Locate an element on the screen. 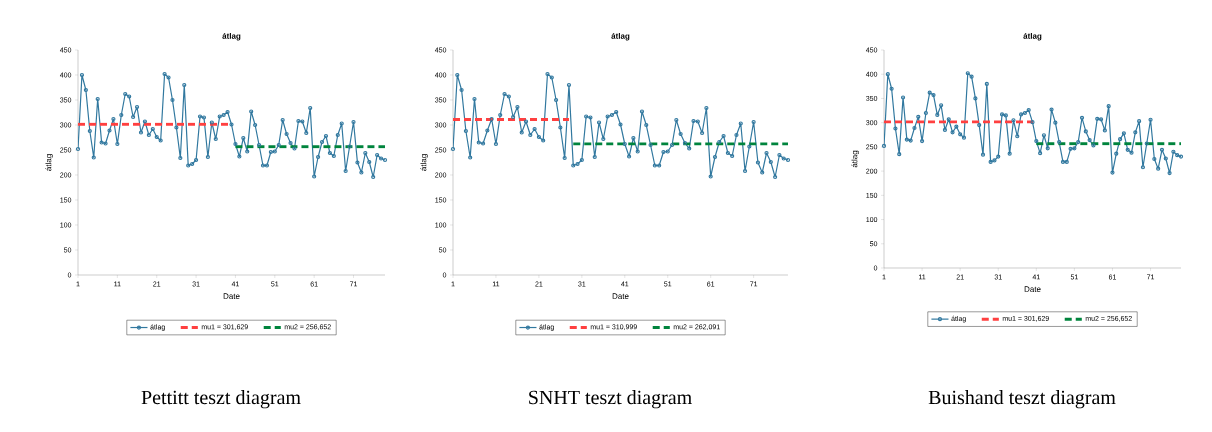 Image resolution: width=1212 pixels, height=432 pixels. text: SNHT teszt diagram is located at coordinates (610, 399).